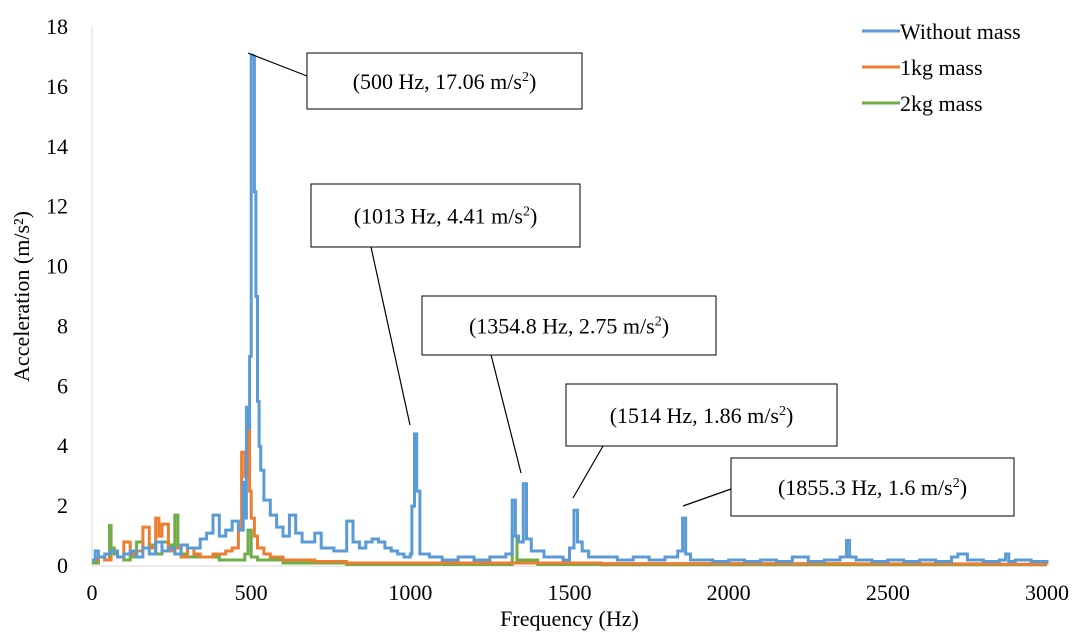 The width and height of the screenshot is (1081, 635). What do you see at coordinates (57, 86) in the screenshot?
I see `y-tick-label: 16` at bounding box center [57, 86].